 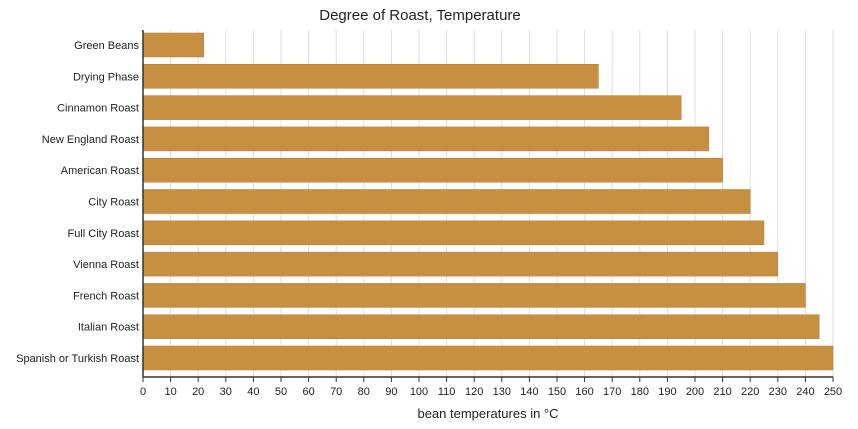 I want to click on category-label: American Roast, so click(x=100, y=171).